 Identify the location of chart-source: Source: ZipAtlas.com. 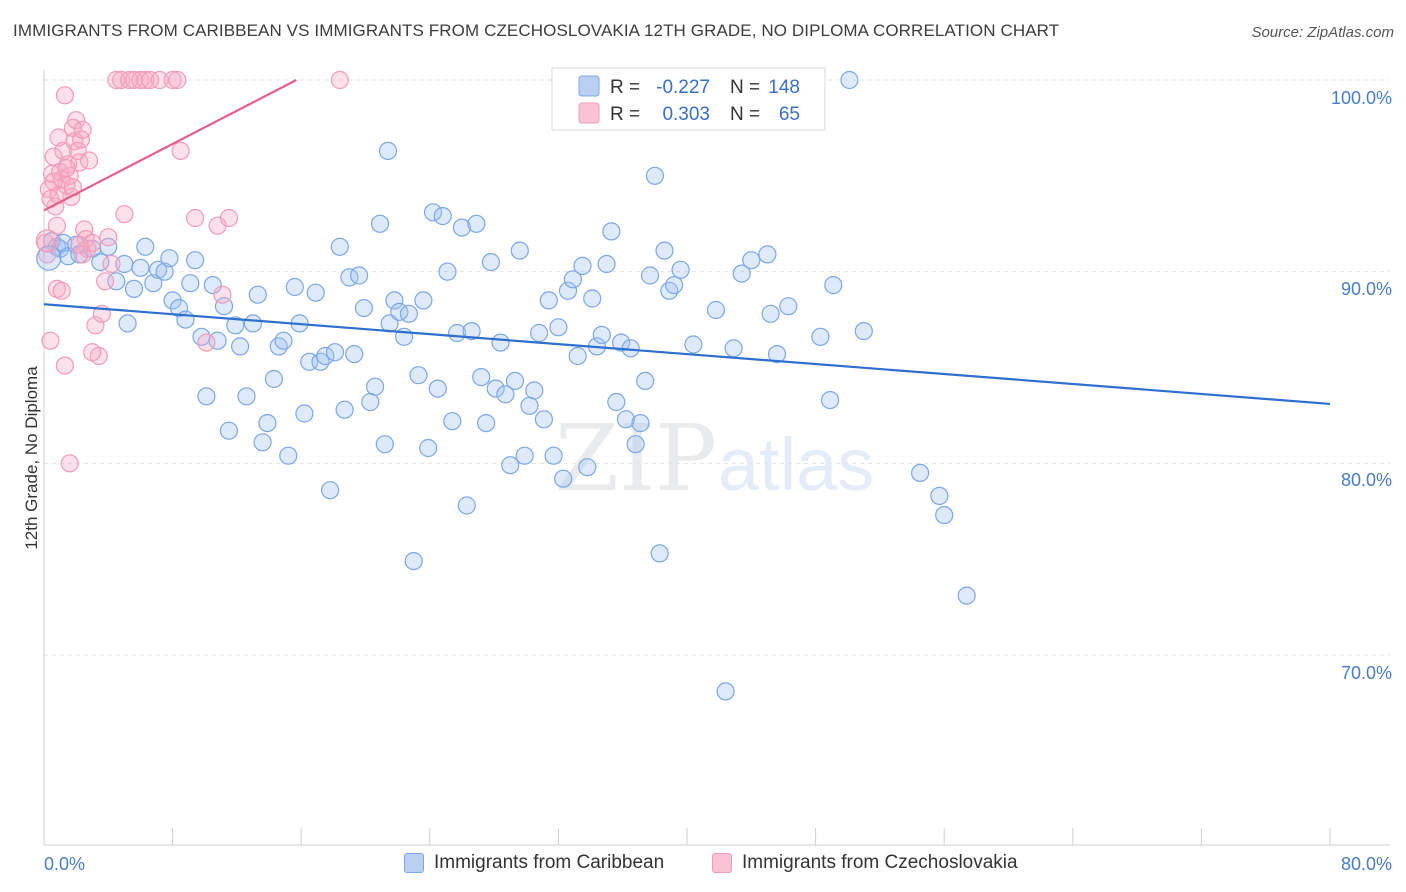
(1322, 32).